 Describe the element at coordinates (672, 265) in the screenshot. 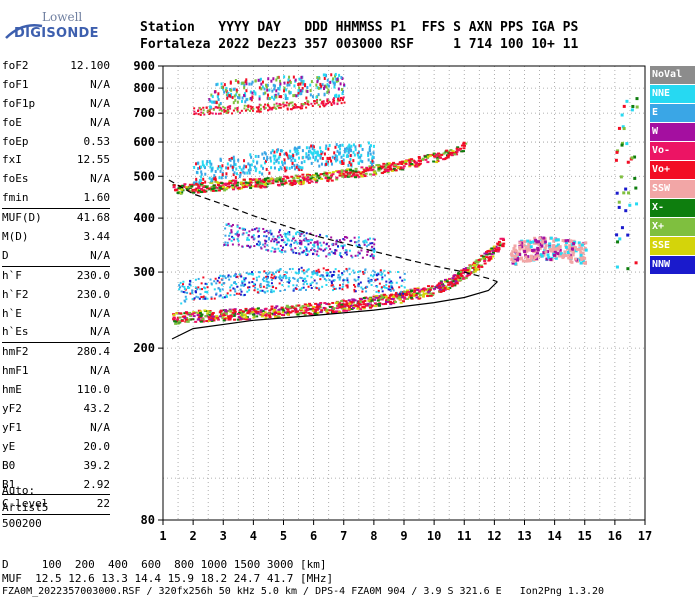

I see `legend-item: NNW` at that location.